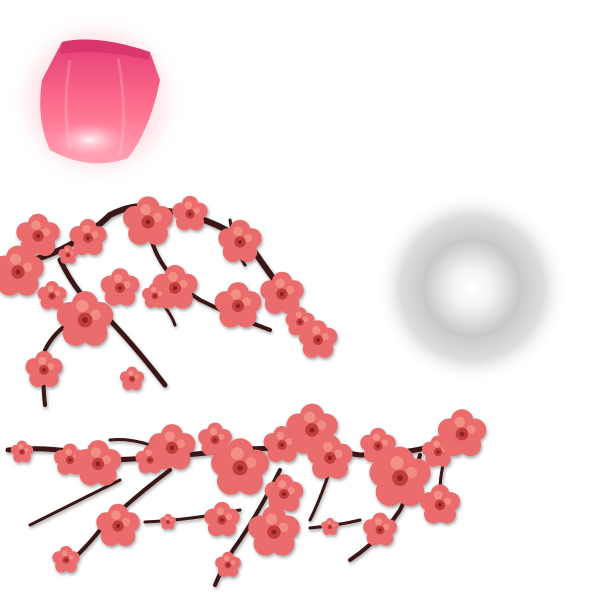 The width and height of the screenshot is (601, 599). I want to click on sky-lantern-icon, so click(97, 100).